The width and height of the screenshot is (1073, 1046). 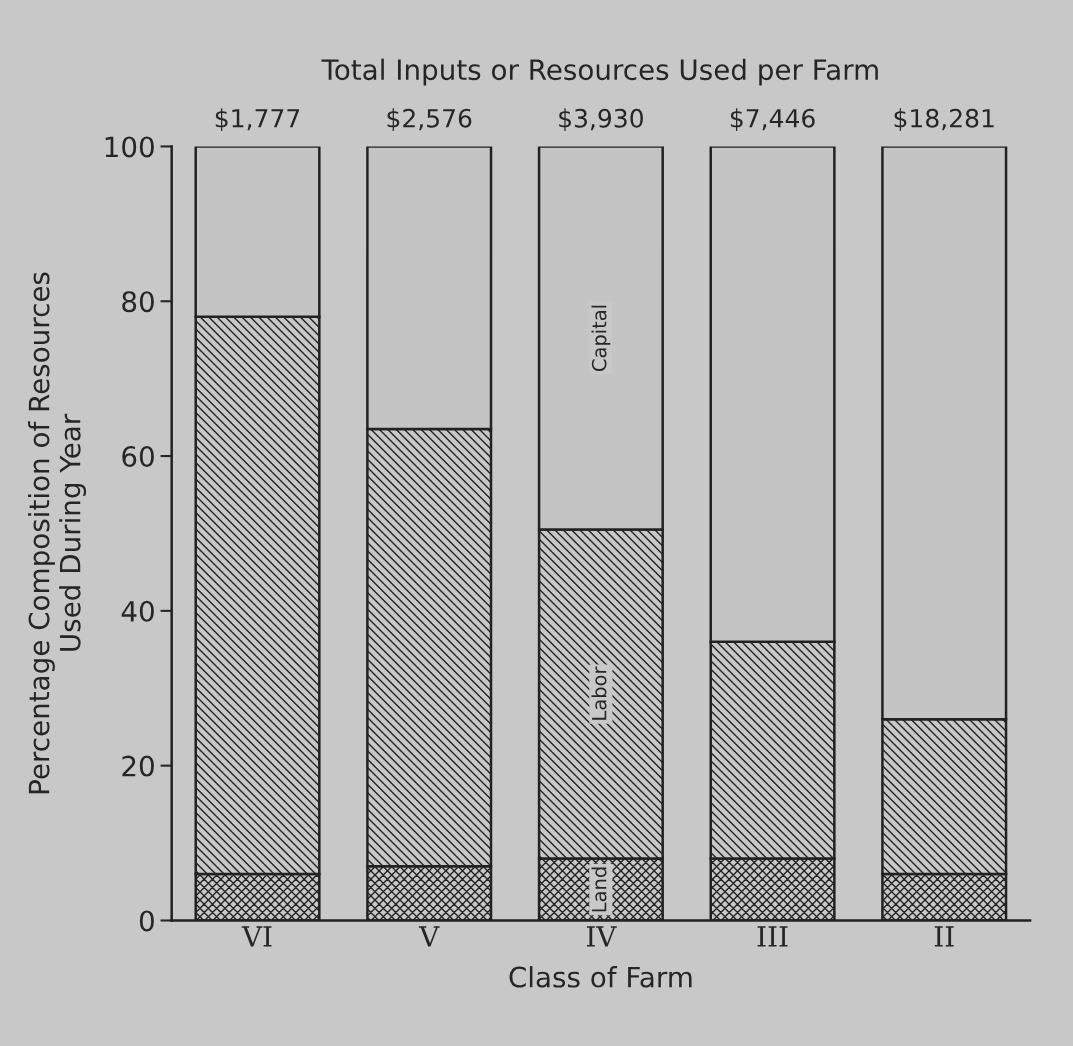 I want to click on y-tick-label: 40, so click(x=137, y=611).